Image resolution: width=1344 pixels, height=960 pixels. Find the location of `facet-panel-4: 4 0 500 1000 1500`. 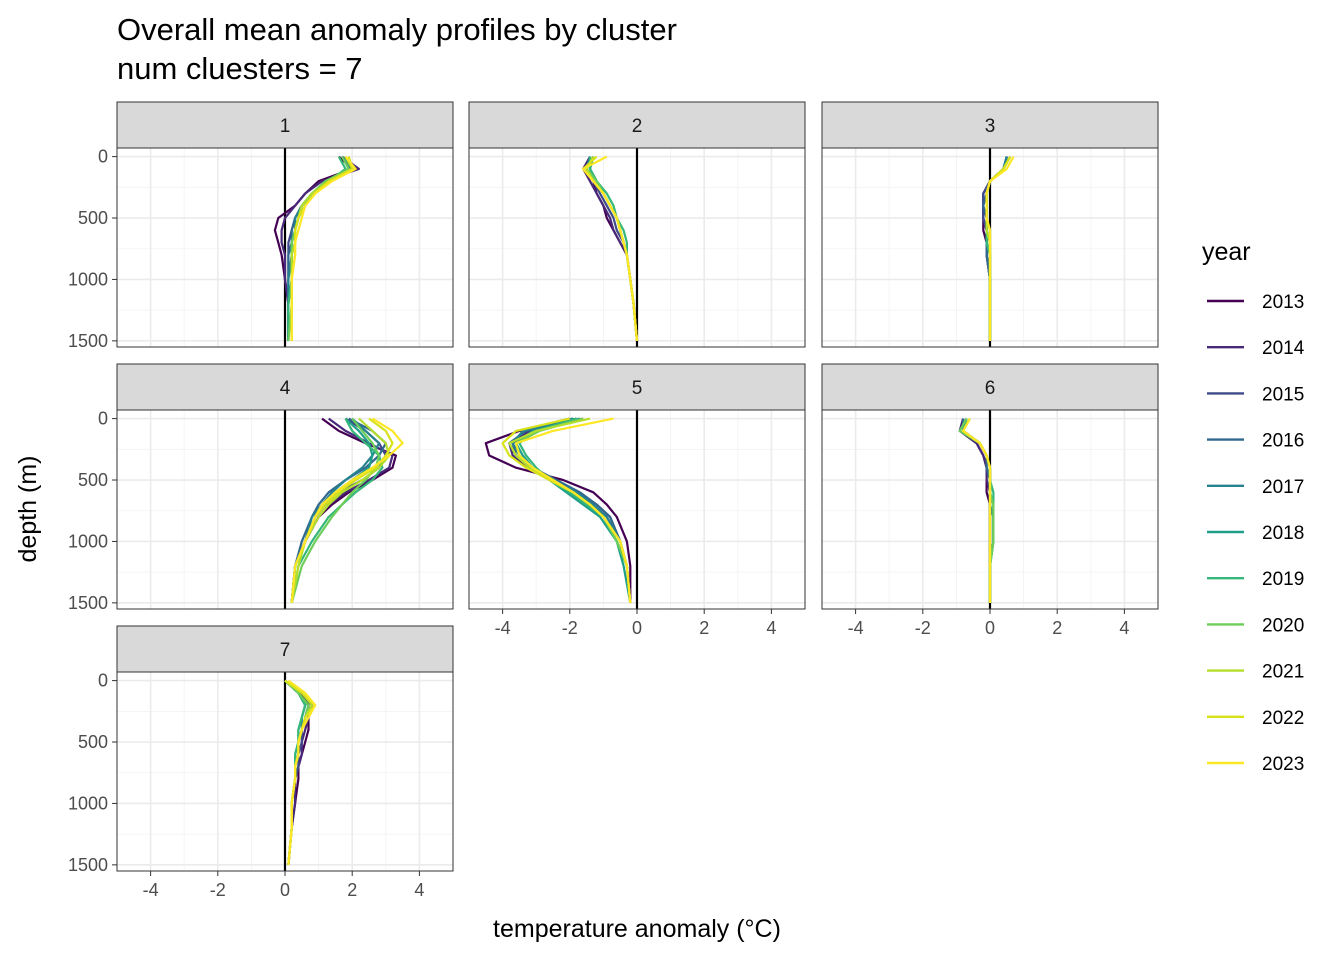

facet-panel-4: 4 0 500 1000 1500 is located at coordinates (261, 488).